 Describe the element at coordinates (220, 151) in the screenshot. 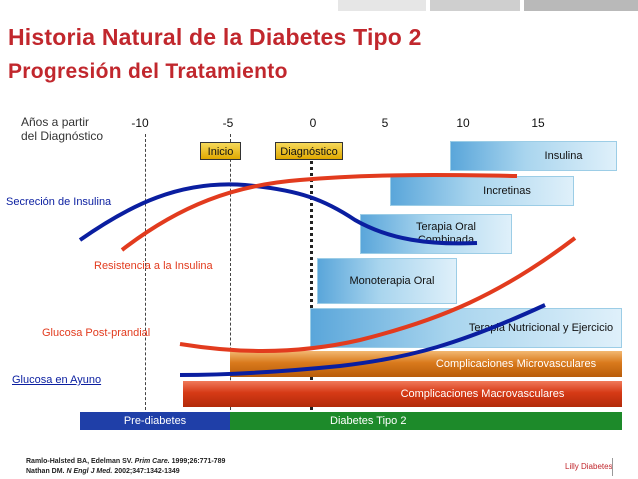

I see `marker-inicio: Inicio` at that location.